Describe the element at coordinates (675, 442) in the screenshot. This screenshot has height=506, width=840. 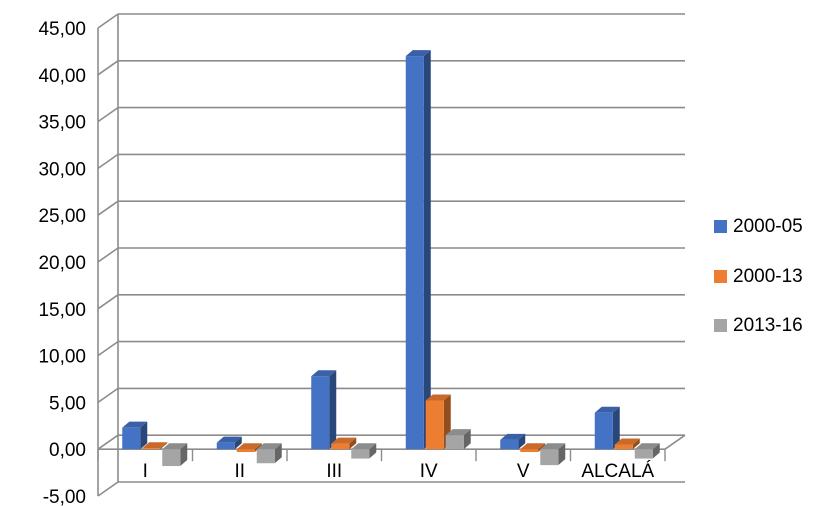
I see `x-axis-depth-edge` at that location.